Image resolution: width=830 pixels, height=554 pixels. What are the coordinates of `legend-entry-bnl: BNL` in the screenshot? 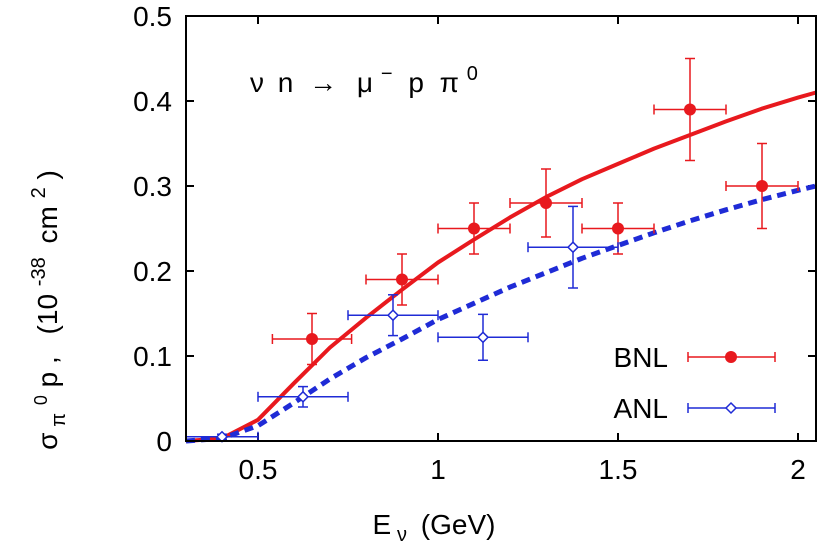 It's located at (695, 357).